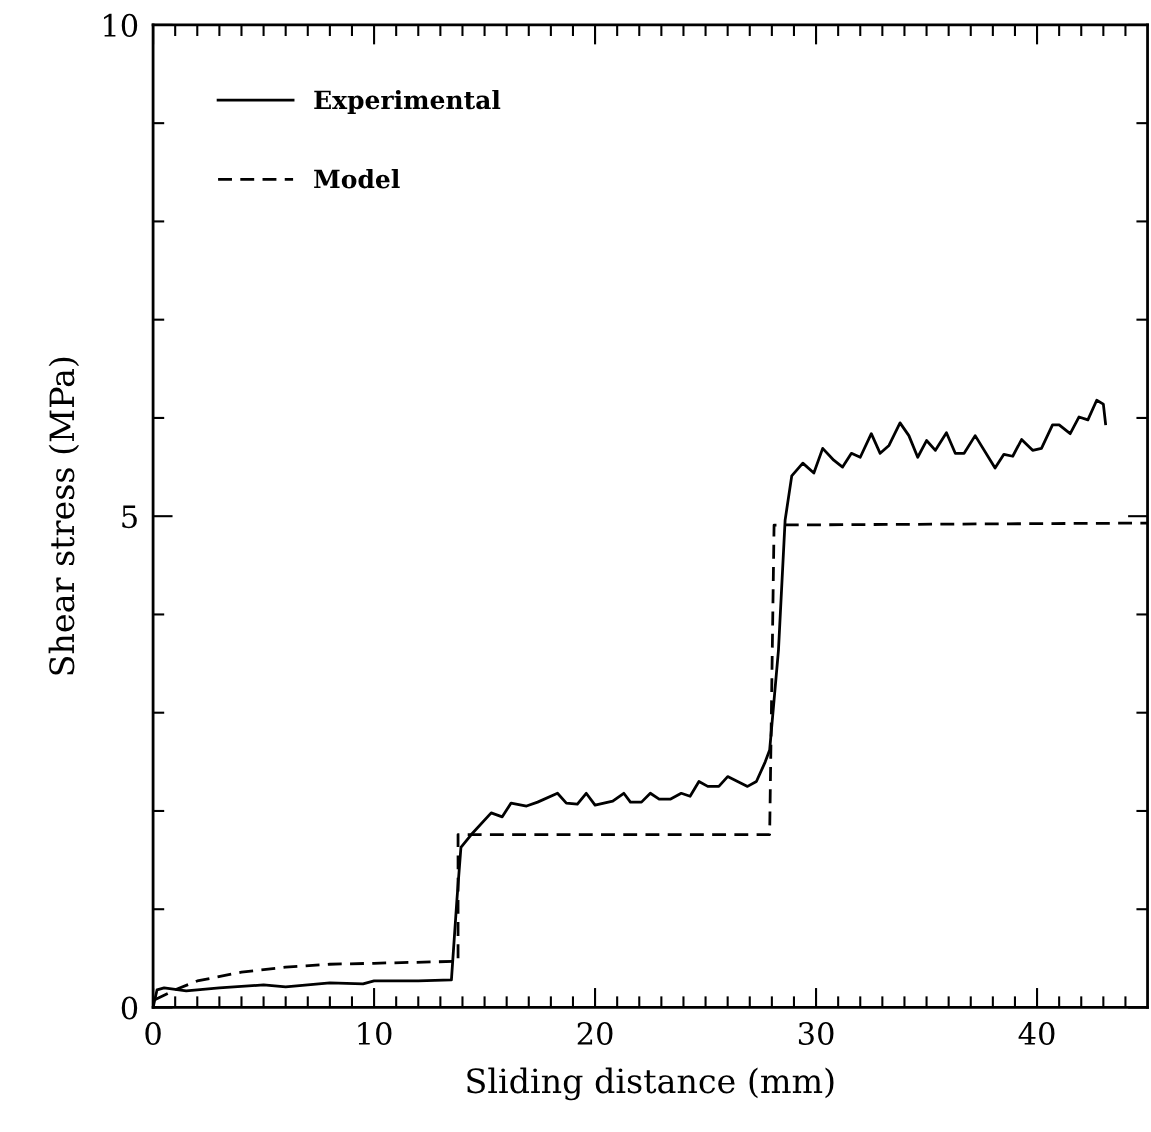  What do you see at coordinates (129, 517) in the screenshot?
I see `y-tick-label: 5` at bounding box center [129, 517].